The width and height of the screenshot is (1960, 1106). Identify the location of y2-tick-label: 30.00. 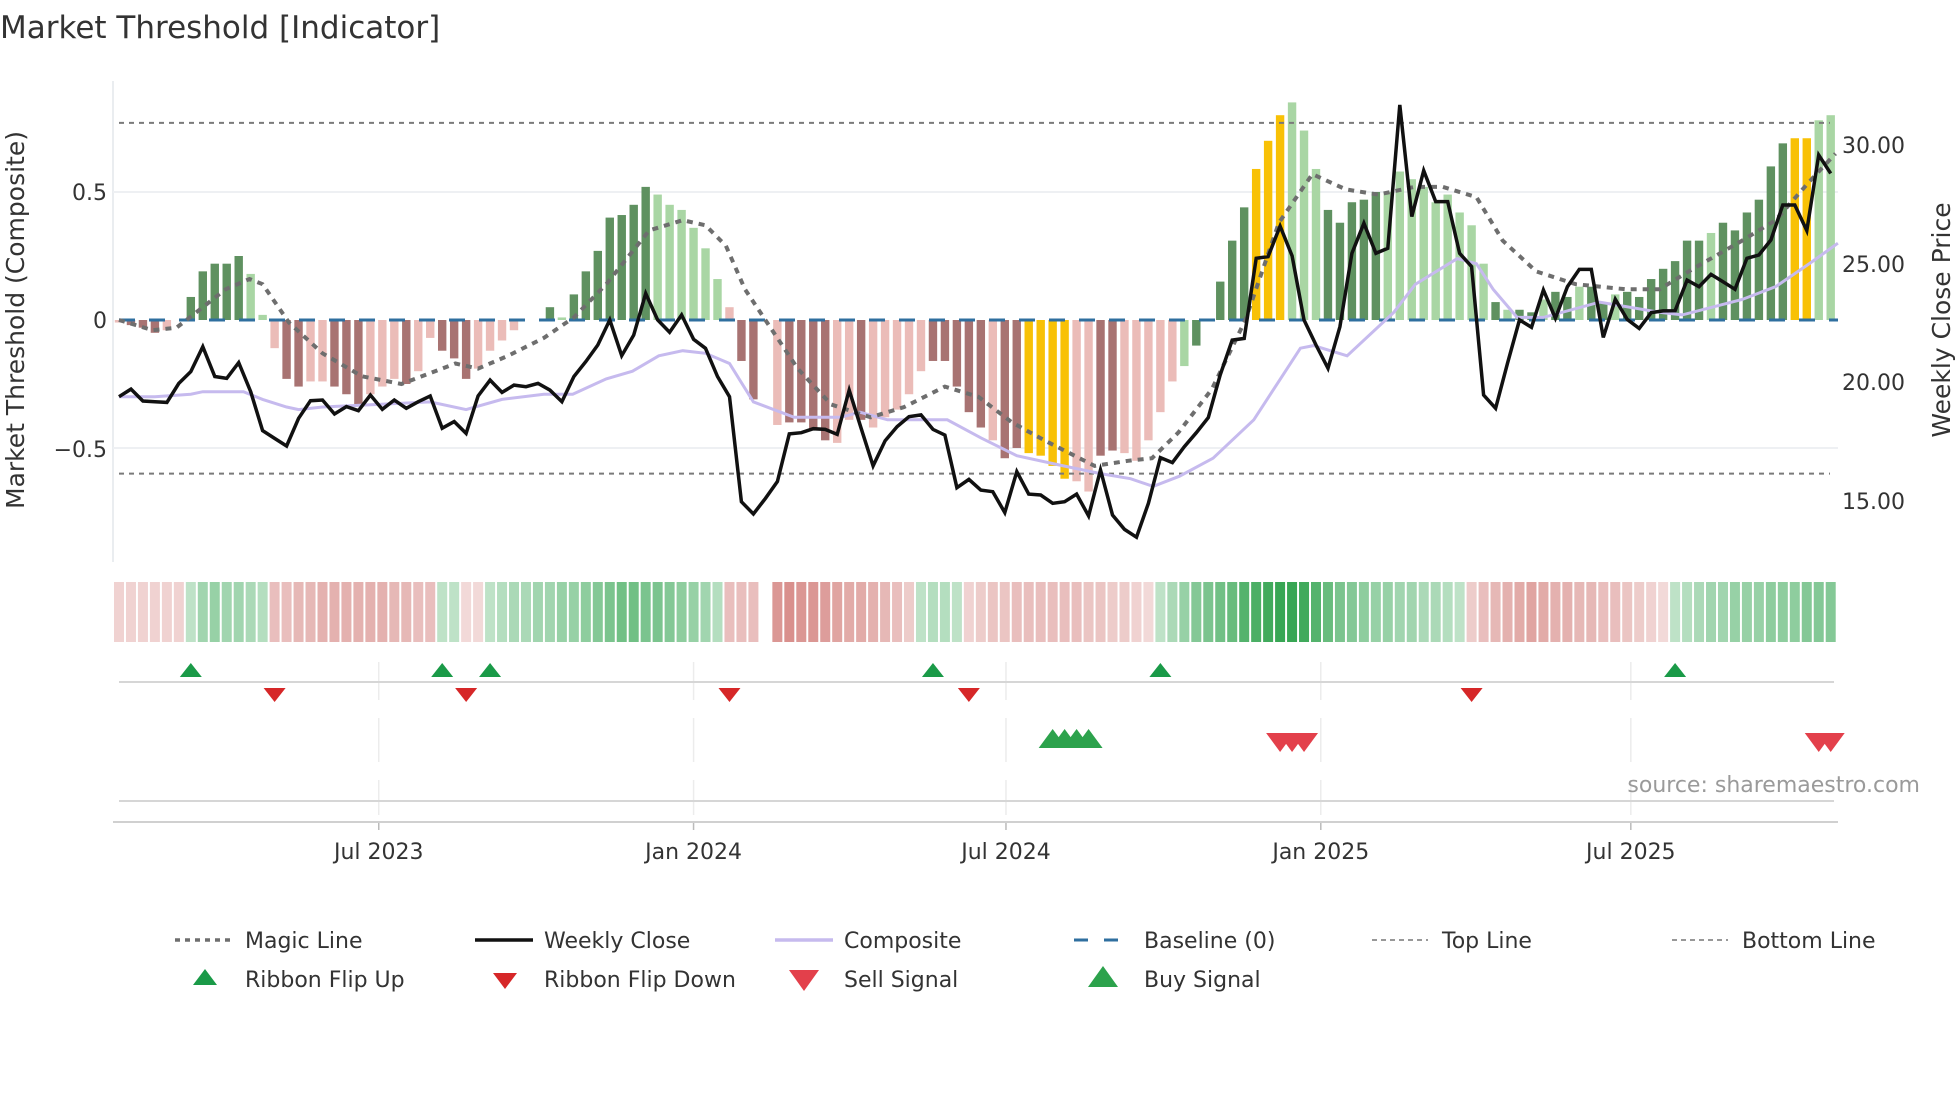
(1873, 146).